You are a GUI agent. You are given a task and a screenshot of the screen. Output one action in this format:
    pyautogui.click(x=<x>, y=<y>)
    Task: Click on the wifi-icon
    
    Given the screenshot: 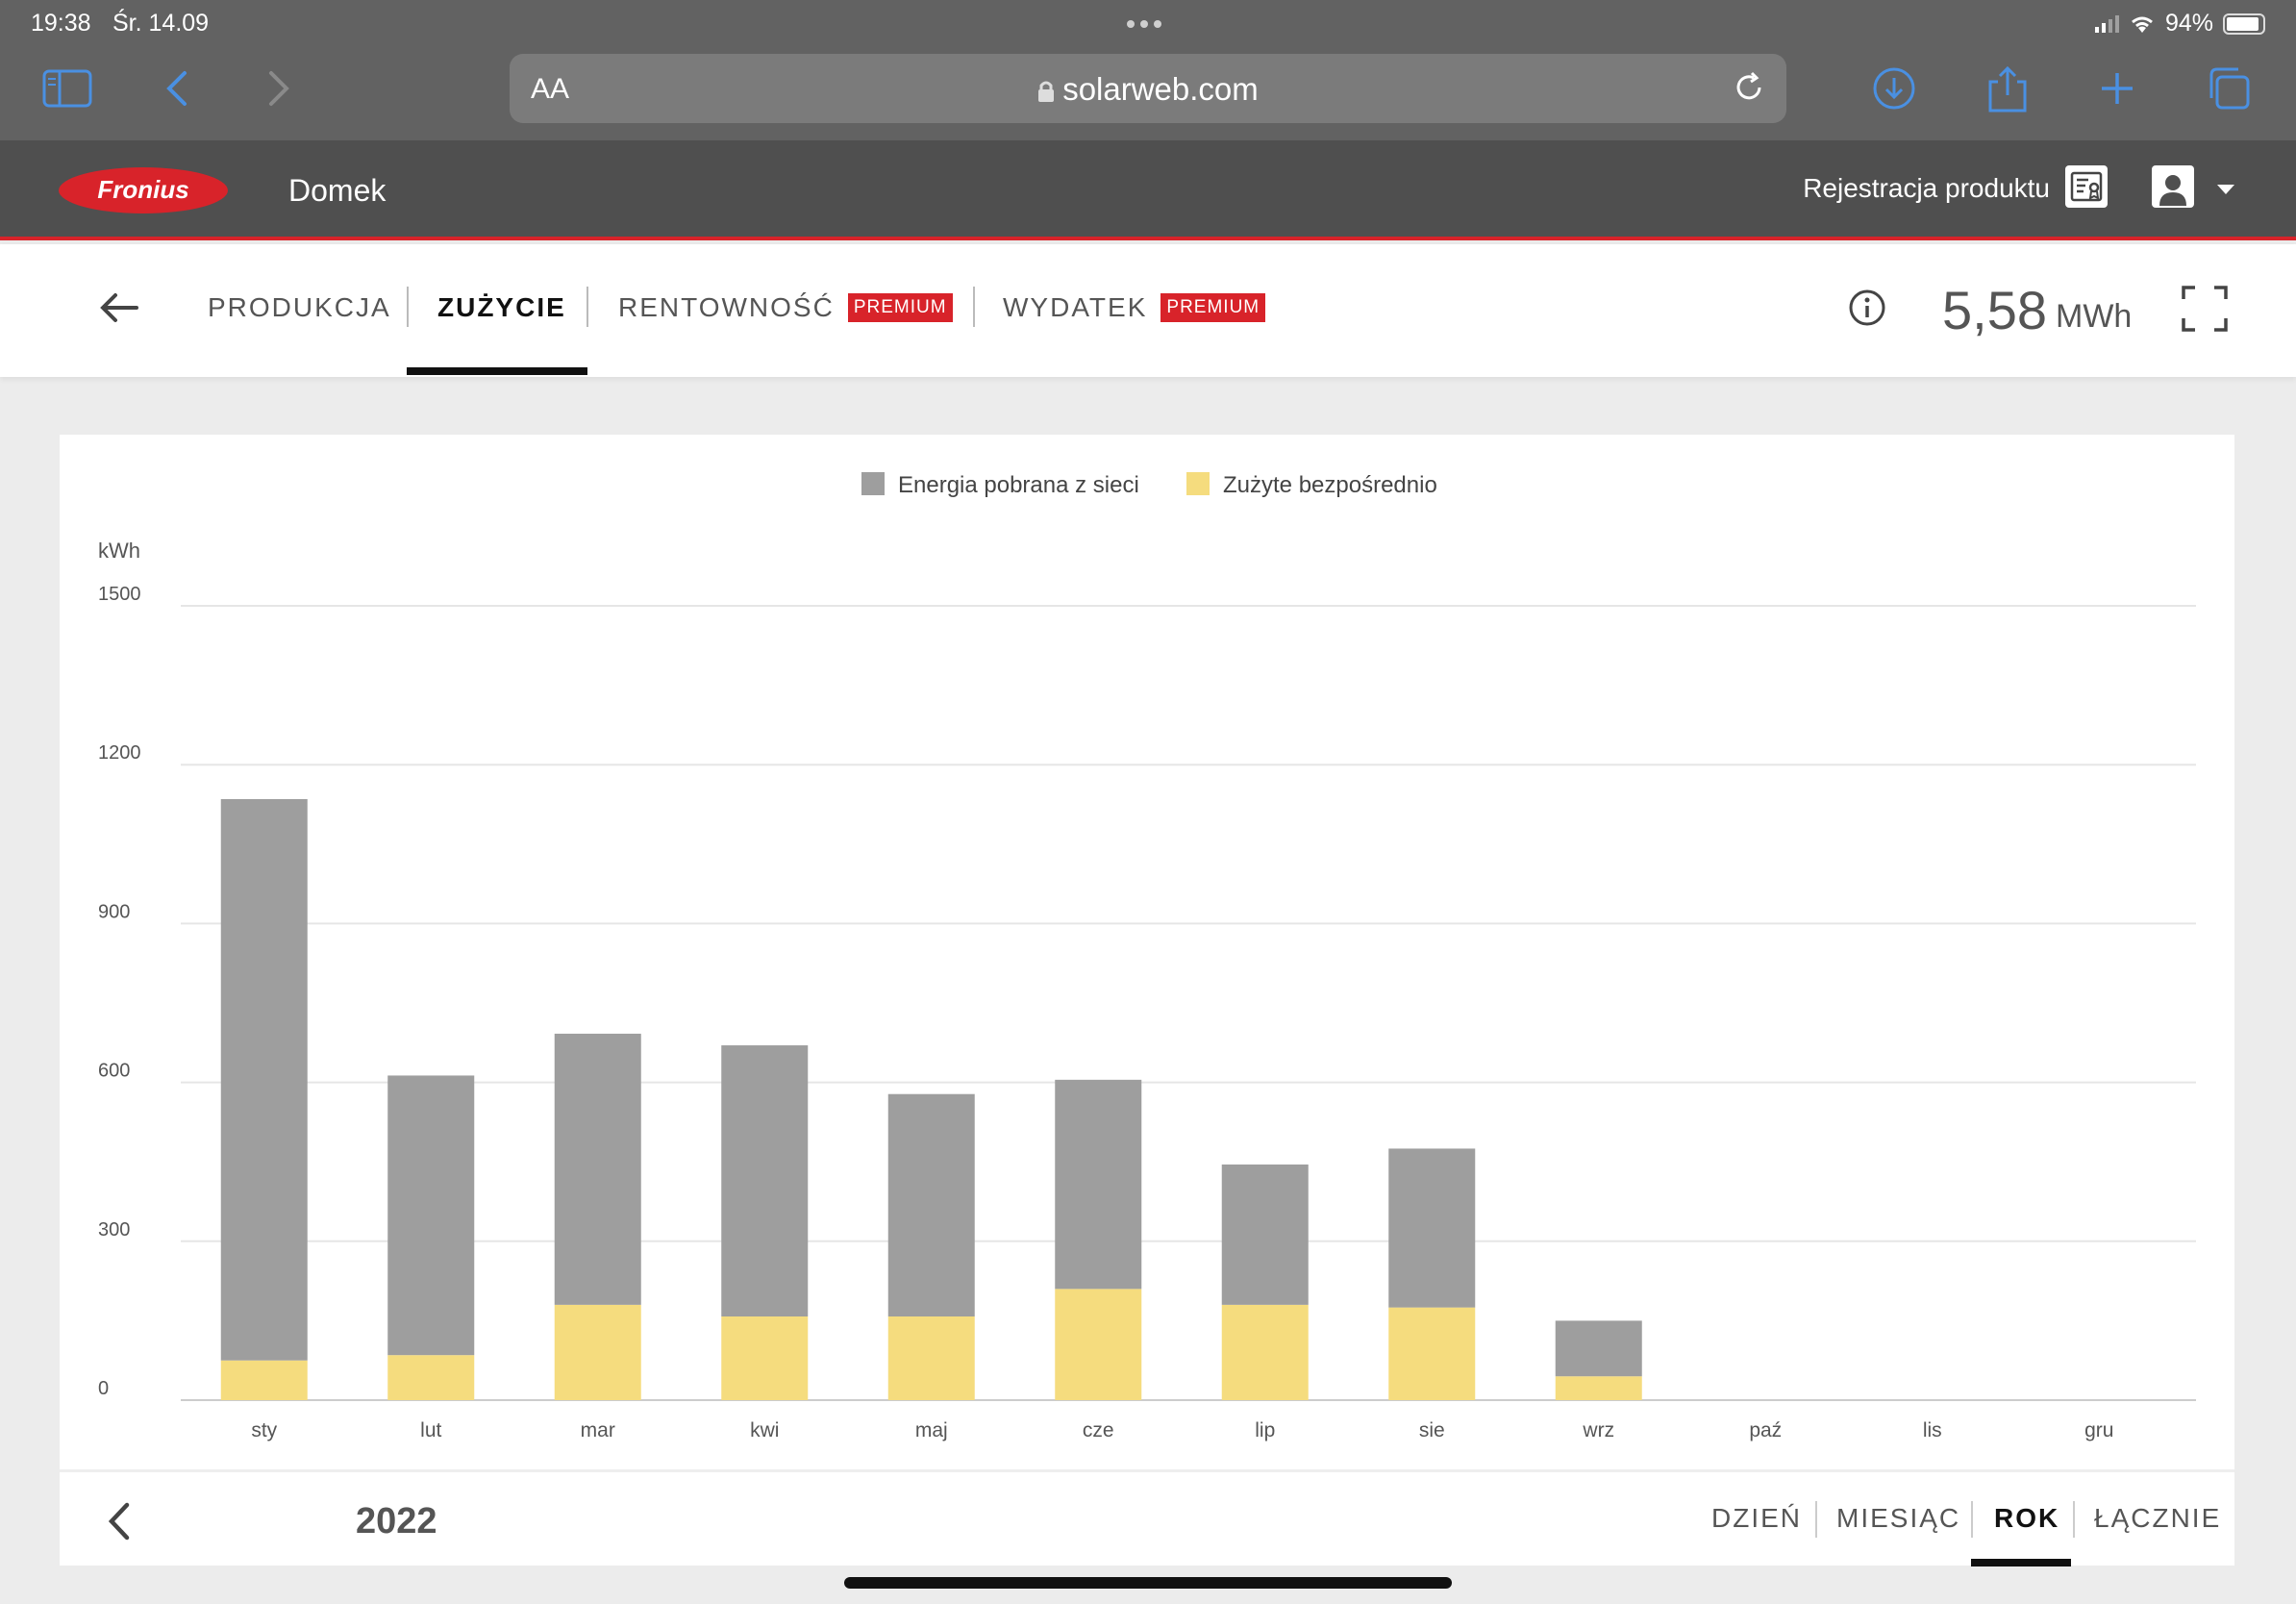 What is the action you would take?
    pyautogui.click(x=2142, y=24)
    